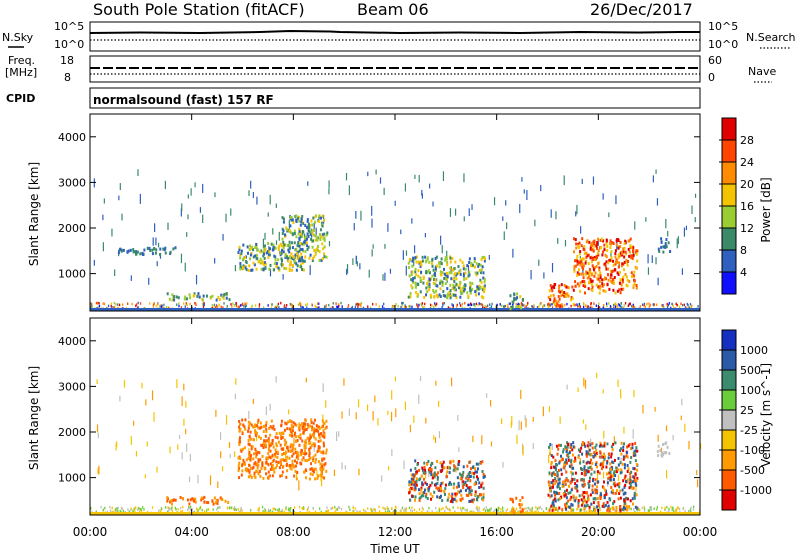  I want to click on velocity-colorbar-frame, so click(729, 420).